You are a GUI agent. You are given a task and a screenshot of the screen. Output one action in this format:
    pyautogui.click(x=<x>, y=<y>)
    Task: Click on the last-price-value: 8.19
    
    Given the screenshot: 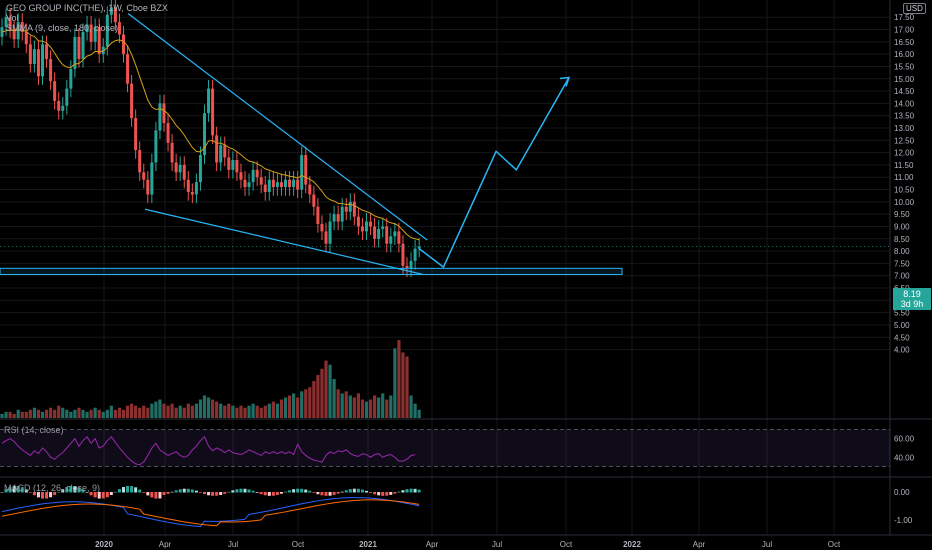 What is the action you would take?
    pyautogui.click(x=912, y=294)
    